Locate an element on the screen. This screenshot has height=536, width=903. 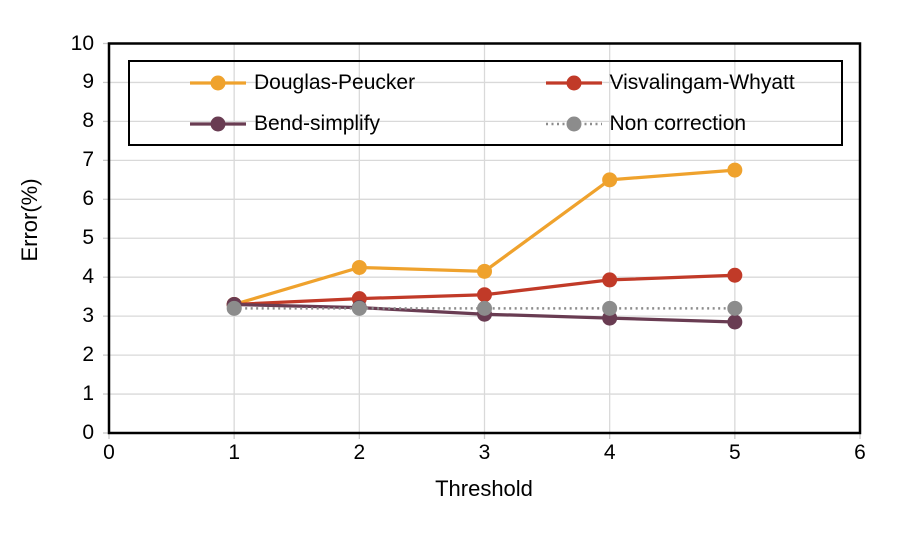
x-axis-tick-label: 1 is located at coordinates (234, 452).